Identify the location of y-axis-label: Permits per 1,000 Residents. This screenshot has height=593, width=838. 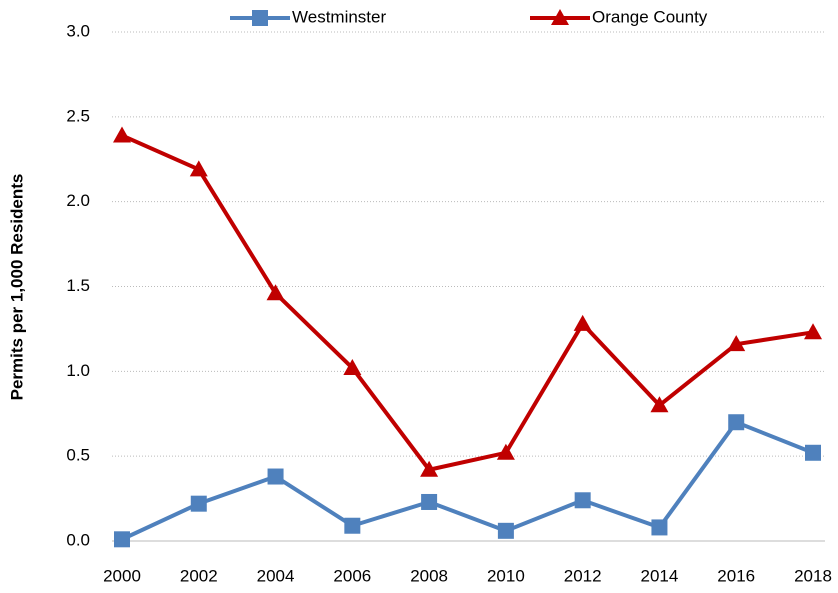
(16, 287).